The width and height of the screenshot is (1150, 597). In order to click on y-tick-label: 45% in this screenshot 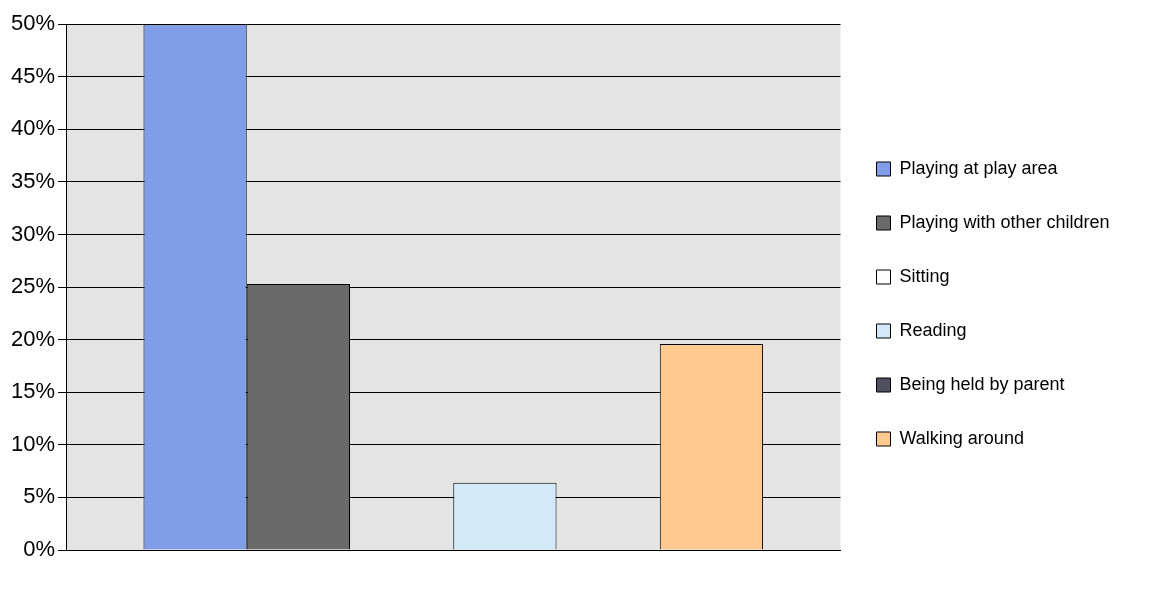, I will do `click(33, 75)`.